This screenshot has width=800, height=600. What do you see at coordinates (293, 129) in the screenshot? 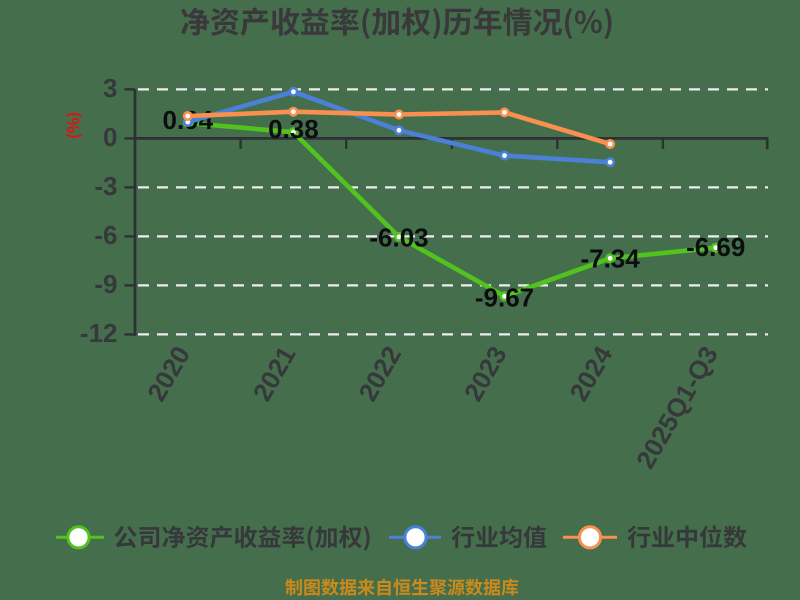
I see `svg-text: 0.38` at bounding box center [293, 129].